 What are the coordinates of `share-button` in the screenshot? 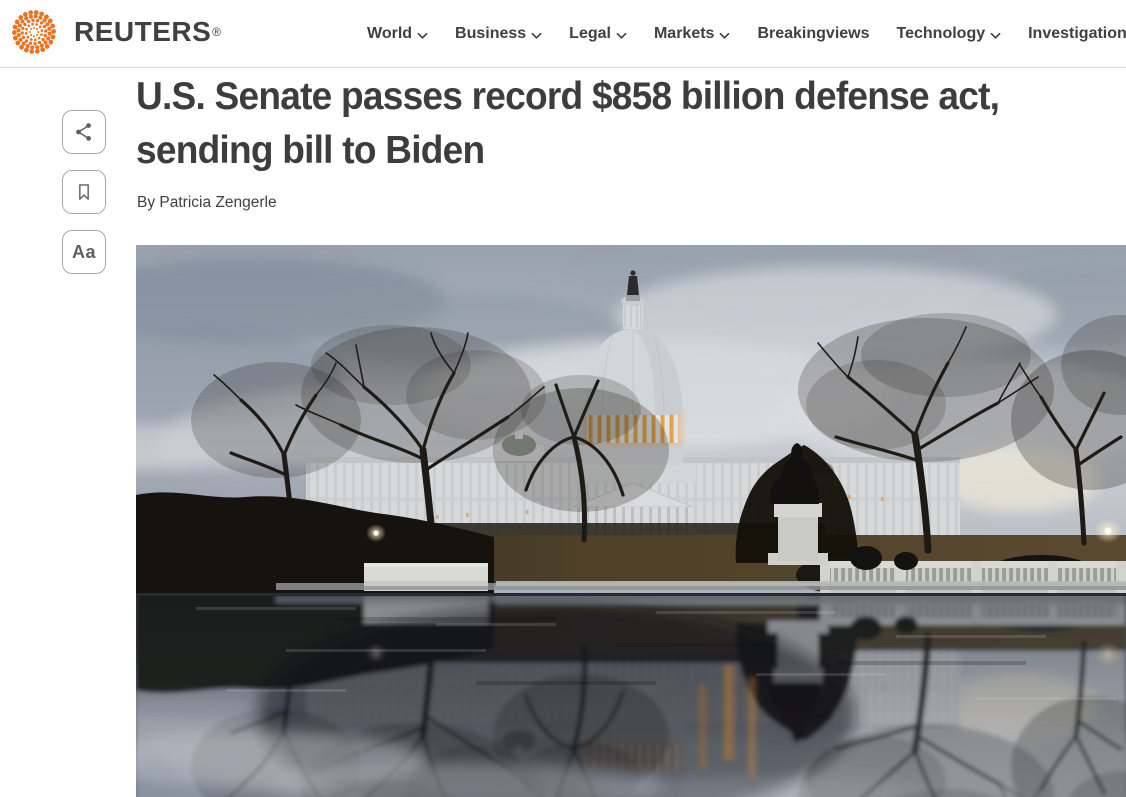 It's located at (84, 132).